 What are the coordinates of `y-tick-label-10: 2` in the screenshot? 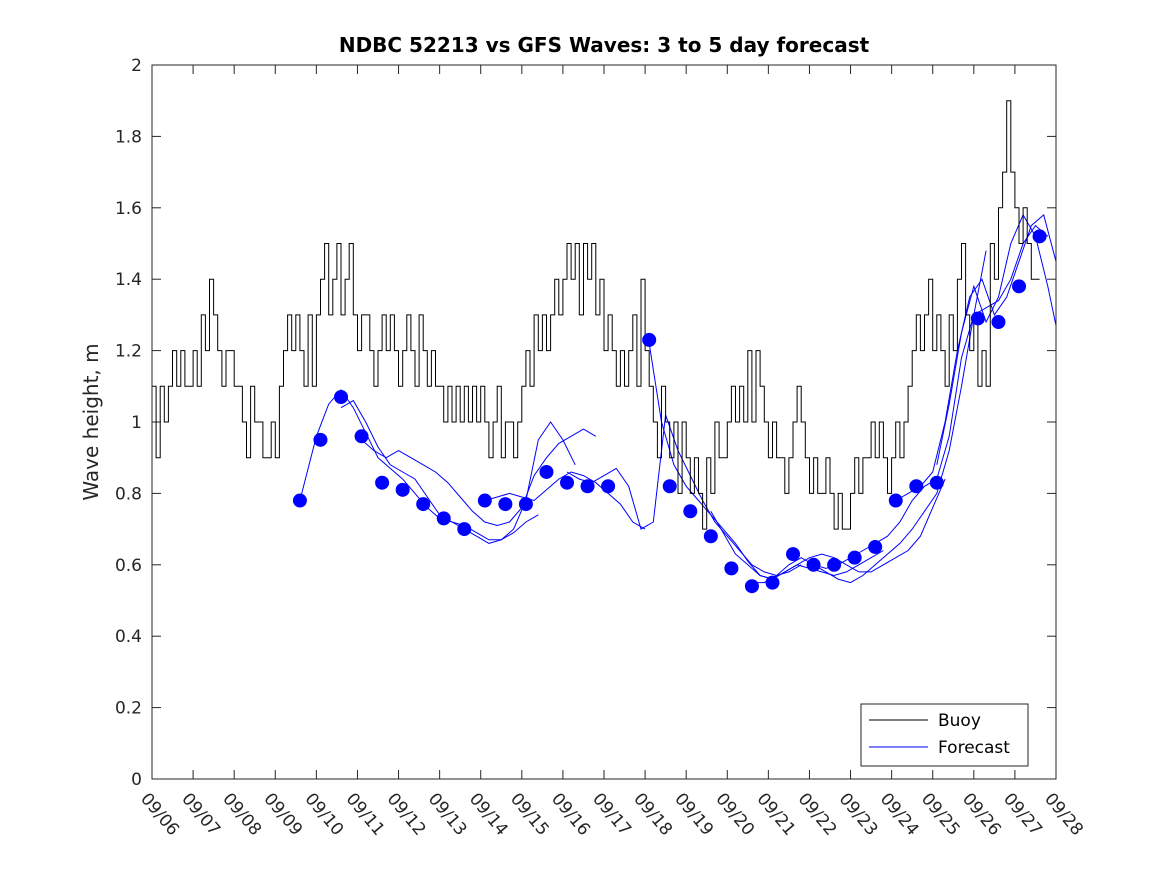 It's located at (136, 66).